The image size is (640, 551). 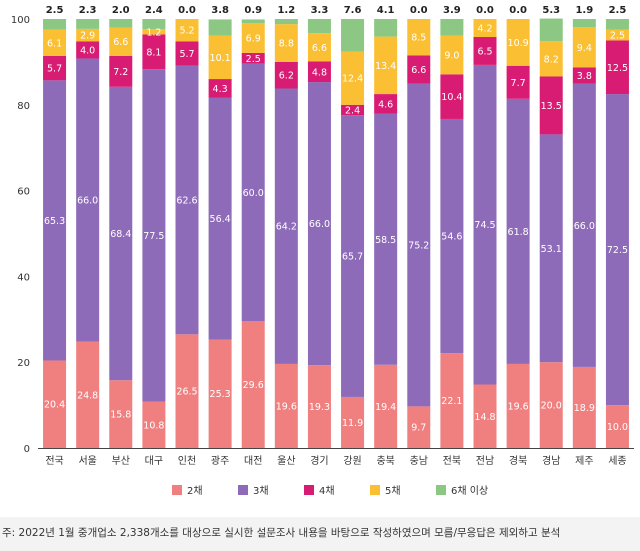 What do you see at coordinates (352, 461) in the screenshot?
I see `category-label: 강원` at bounding box center [352, 461].